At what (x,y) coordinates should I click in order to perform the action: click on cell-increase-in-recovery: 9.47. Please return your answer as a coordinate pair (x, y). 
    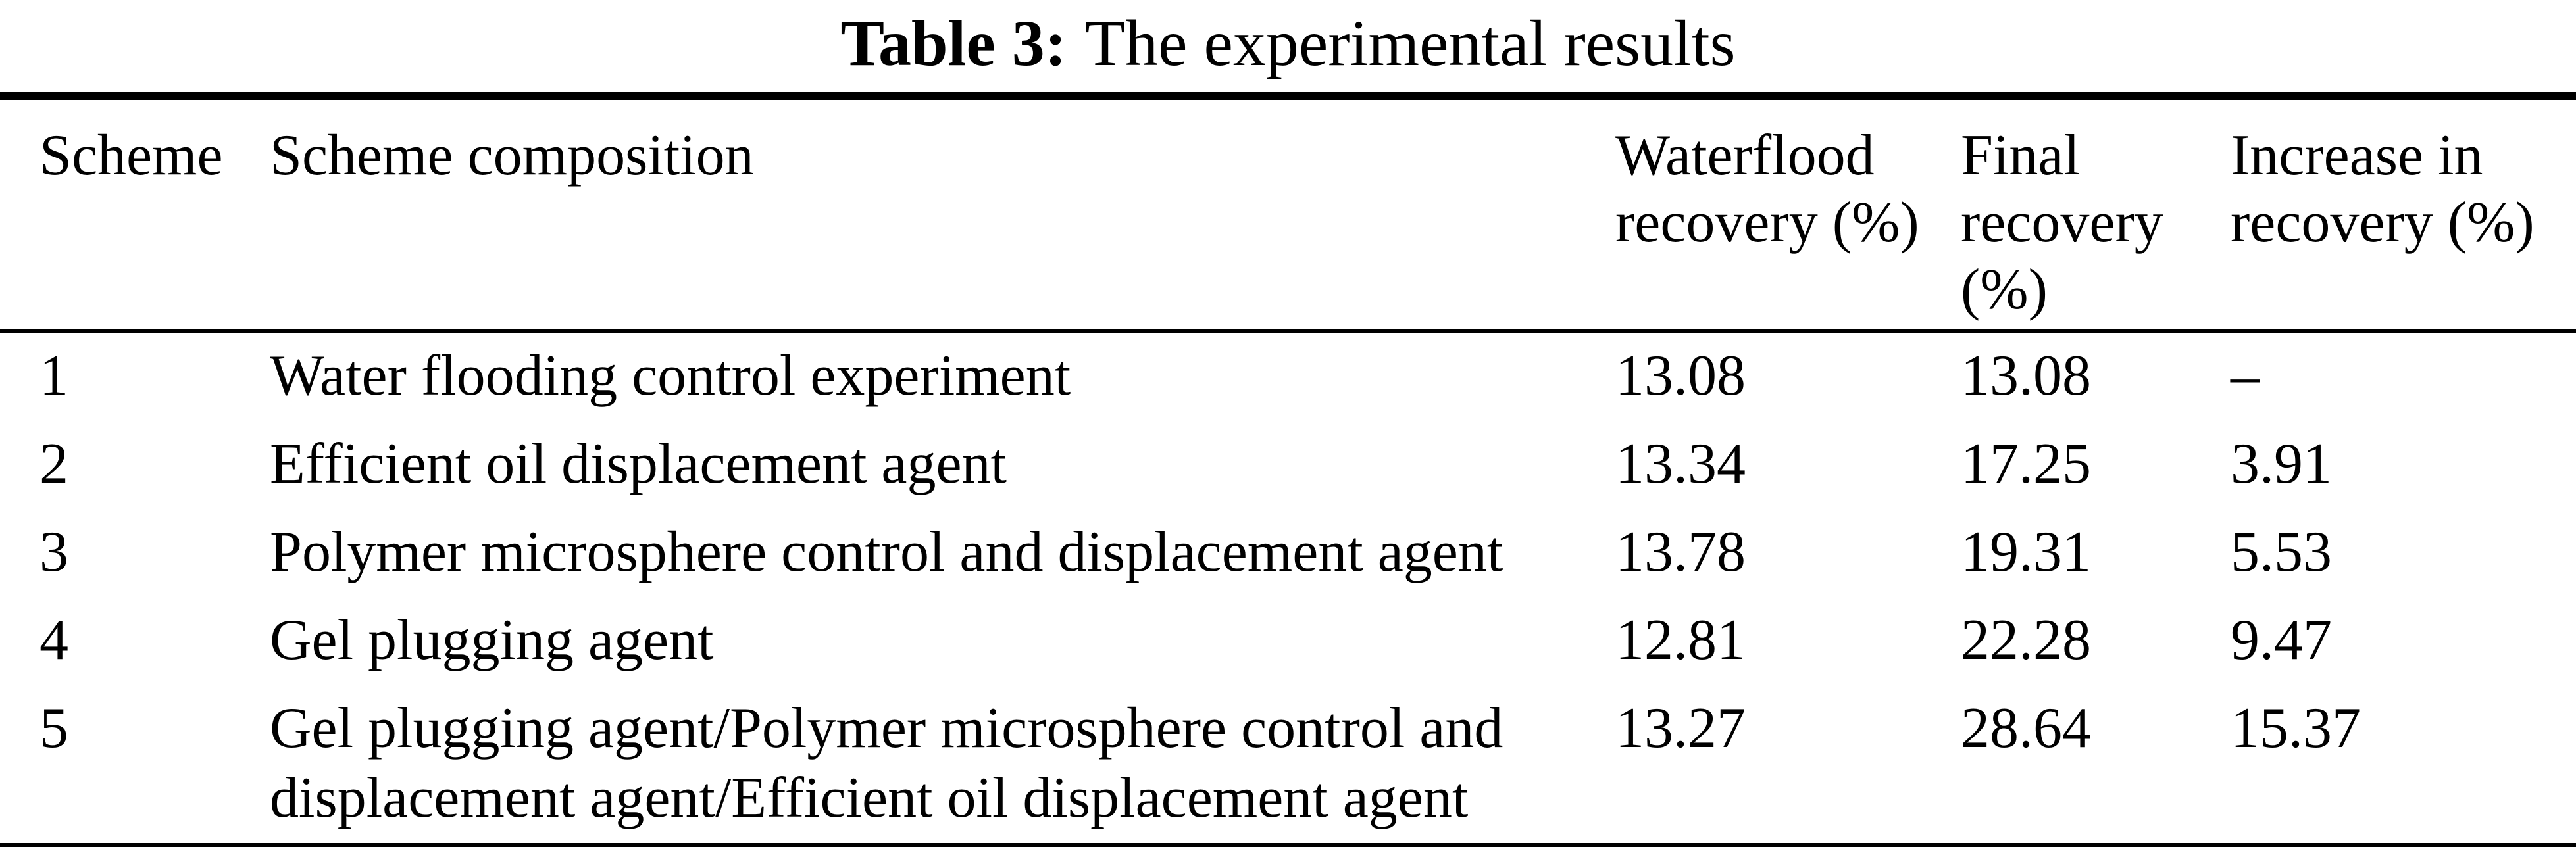
    Looking at the image, I should click on (2281, 640).